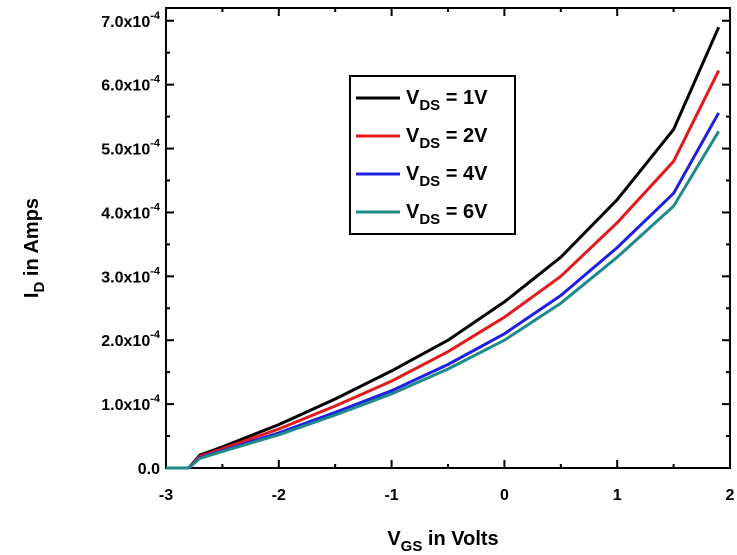 This screenshot has width=737, height=555. I want to click on x-tick-label: -1, so click(391, 495).